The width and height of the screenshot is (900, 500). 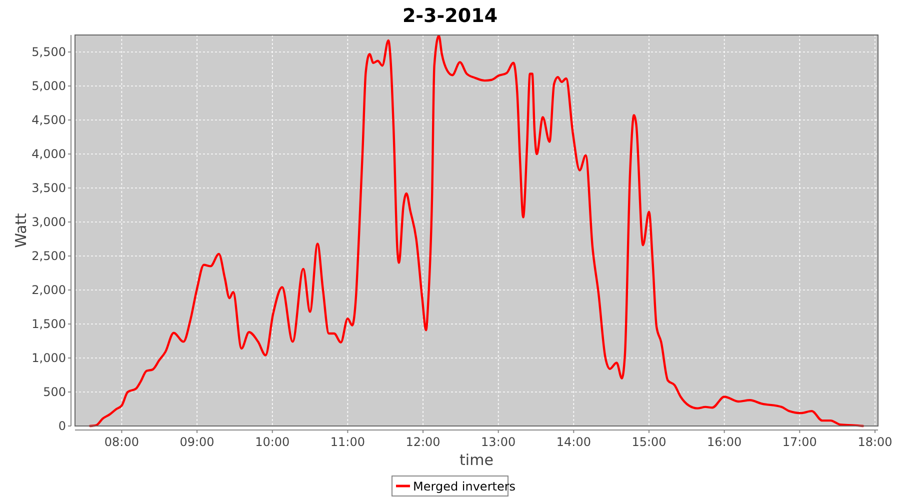 What do you see at coordinates (875, 442) in the screenshot?
I see `x-tick-label: 18:00` at bounding box center [875, 442].